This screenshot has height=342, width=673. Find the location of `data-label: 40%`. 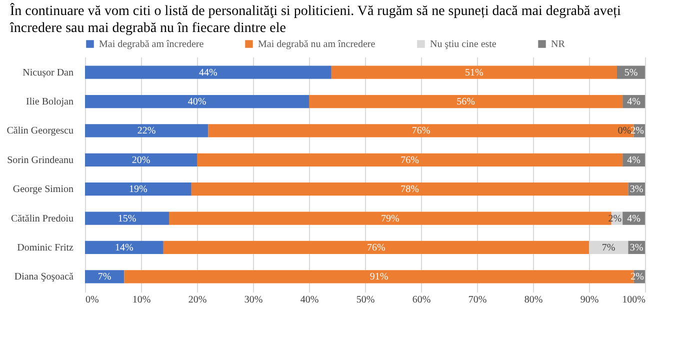

data-label: 40% is located at coordinates (197, 102).